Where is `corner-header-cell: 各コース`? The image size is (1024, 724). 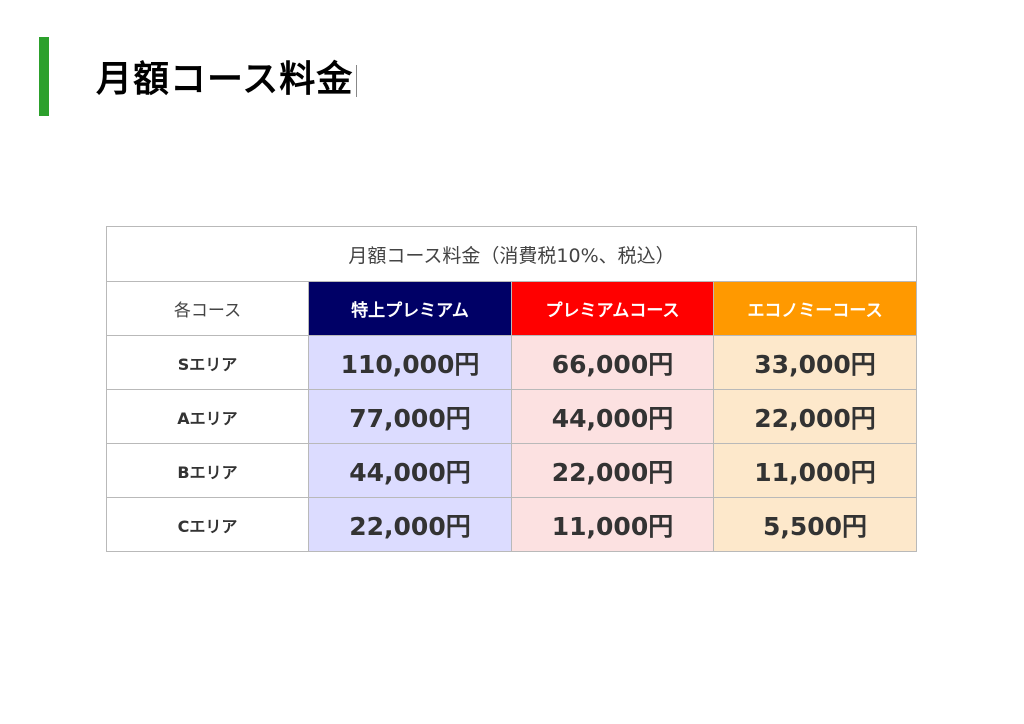 corner-header-cell: 各コース is located at coordinates (207, 308).